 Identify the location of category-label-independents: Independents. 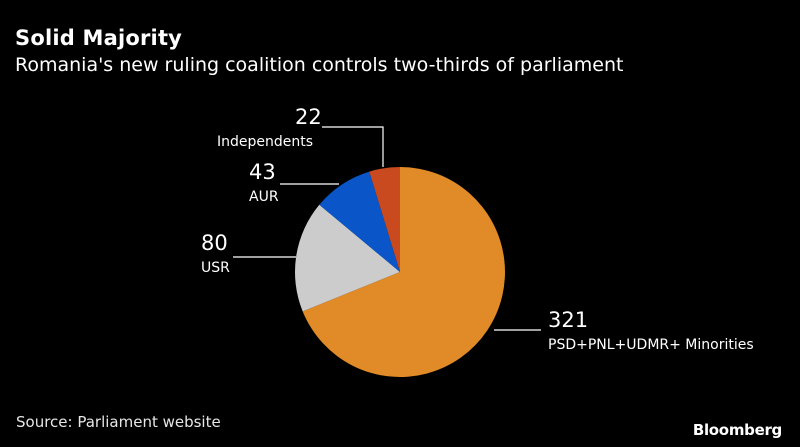
(265, 142).